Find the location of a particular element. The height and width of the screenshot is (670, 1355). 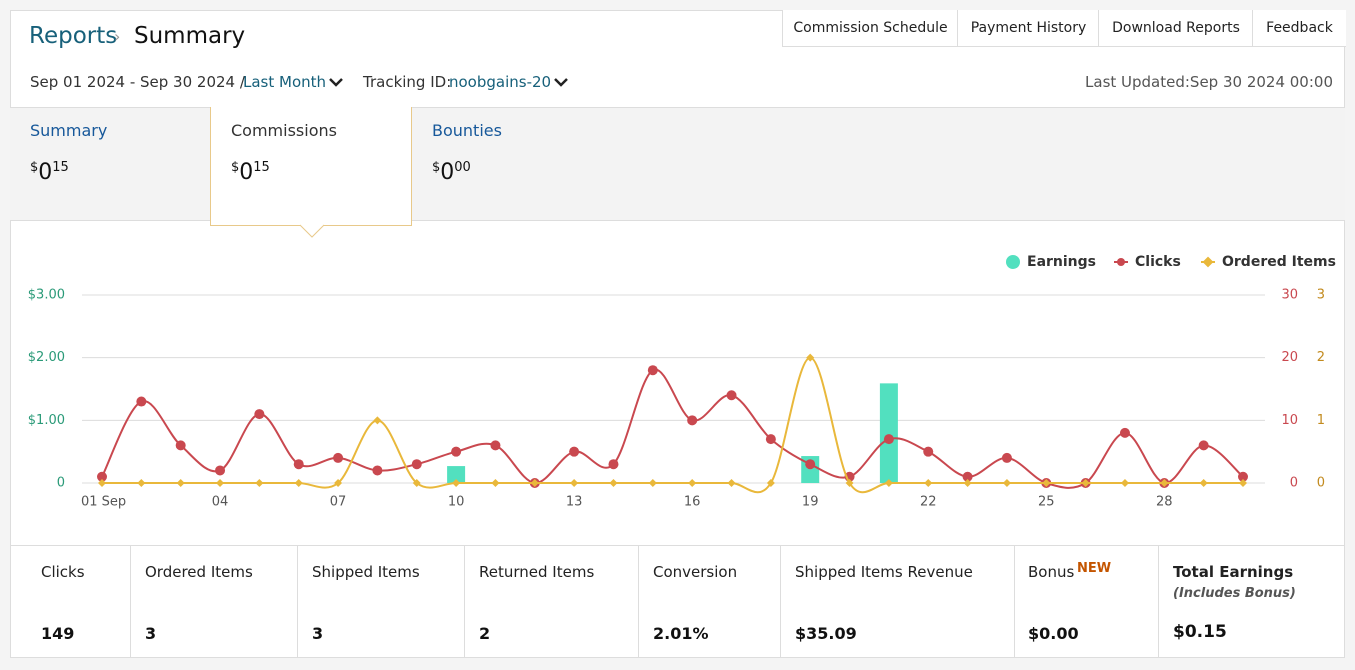

nav-button: Commission Schedule is located at coordinates (870, 28).